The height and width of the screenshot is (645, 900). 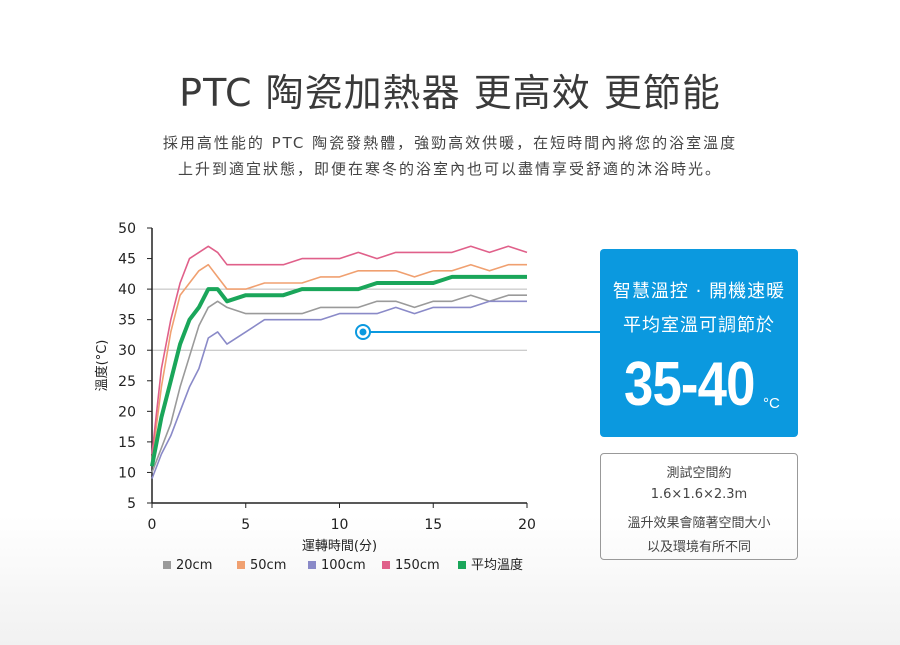 What do you see at coordinates (698, 547) in the screenshot?
I see `test-info-line-4: 以及環境有所不同` at bounding box center [698, 547].